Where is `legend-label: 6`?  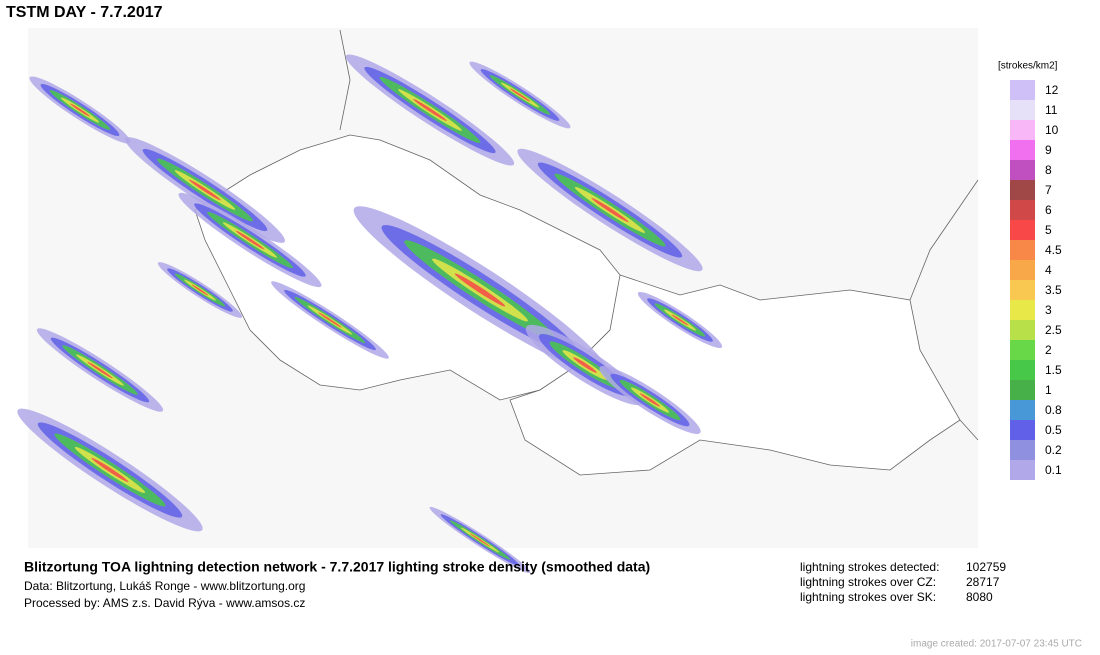 legend-label: 6 is located at coordinates (1048, 210).